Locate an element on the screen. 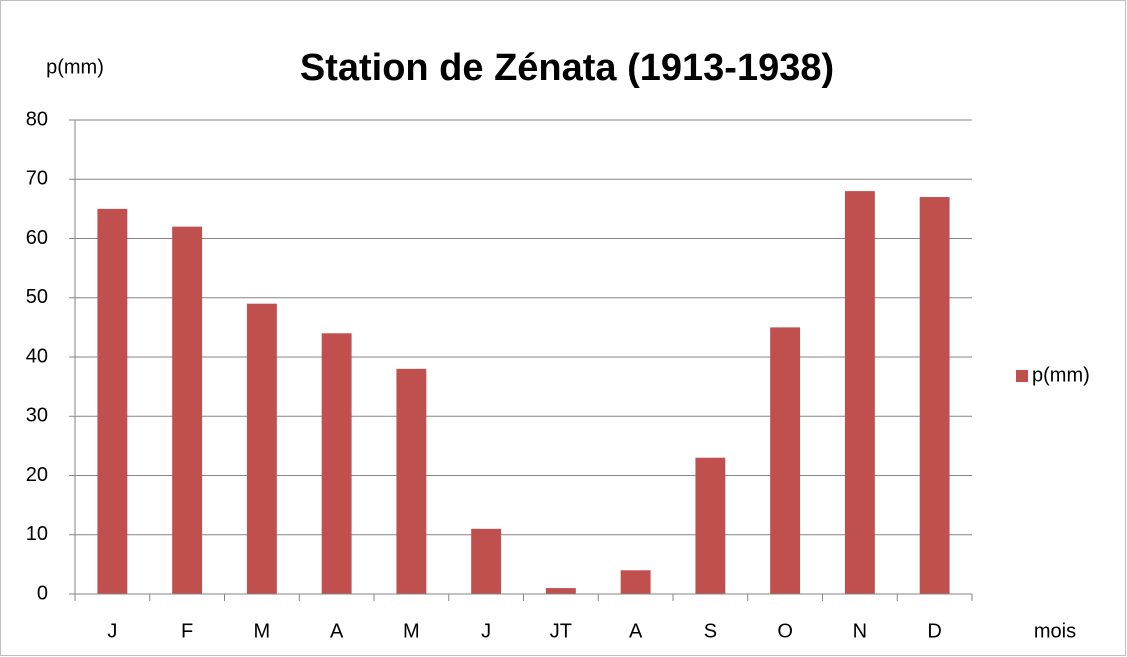 This screenshot has height=657, width=1127. y-tick-label: 20 is located at coordinates (37, 475).